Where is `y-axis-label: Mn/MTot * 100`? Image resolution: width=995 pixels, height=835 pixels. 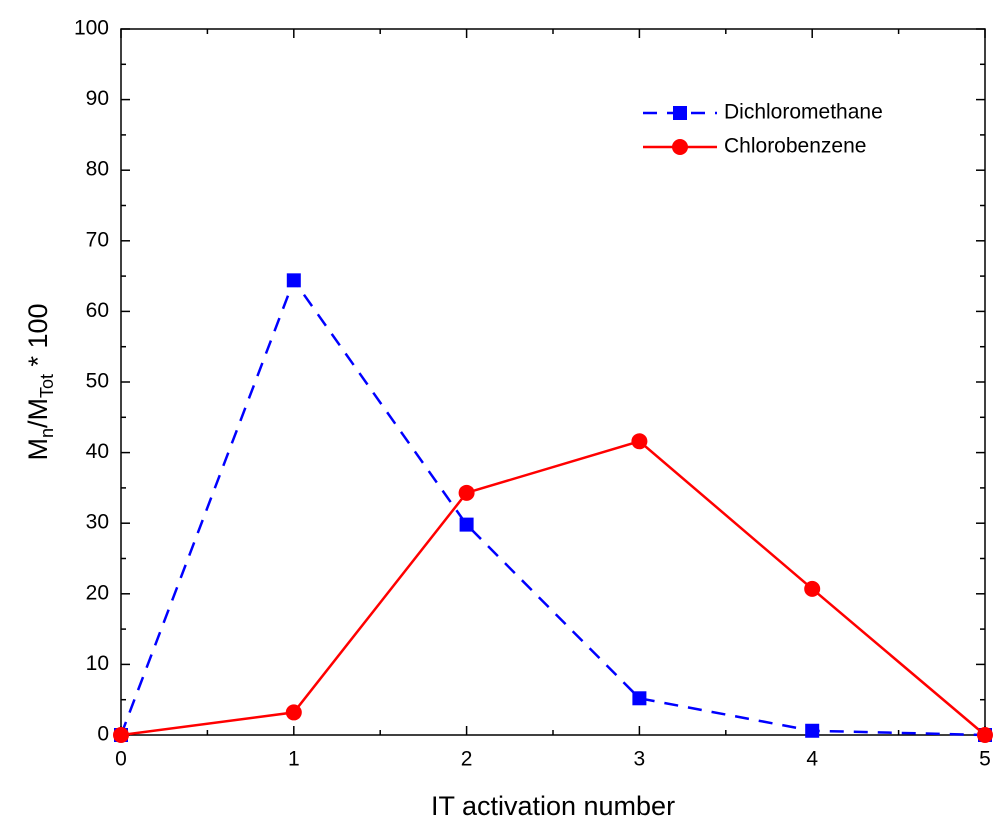
y-axis-label: Mn/MTot * 100 is located at coordinates (40, 381).